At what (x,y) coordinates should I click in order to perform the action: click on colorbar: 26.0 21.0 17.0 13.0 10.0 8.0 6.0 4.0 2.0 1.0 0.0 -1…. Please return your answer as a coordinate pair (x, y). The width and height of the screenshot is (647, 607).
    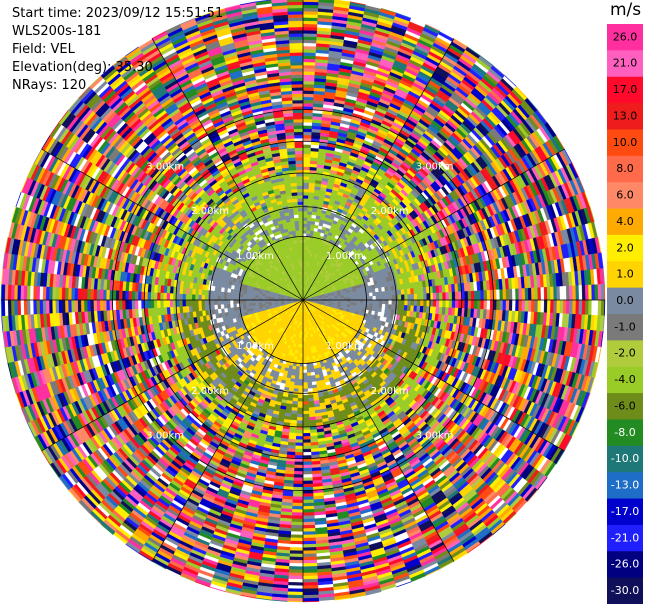
    Looking at the image, I should click on (625, 314).